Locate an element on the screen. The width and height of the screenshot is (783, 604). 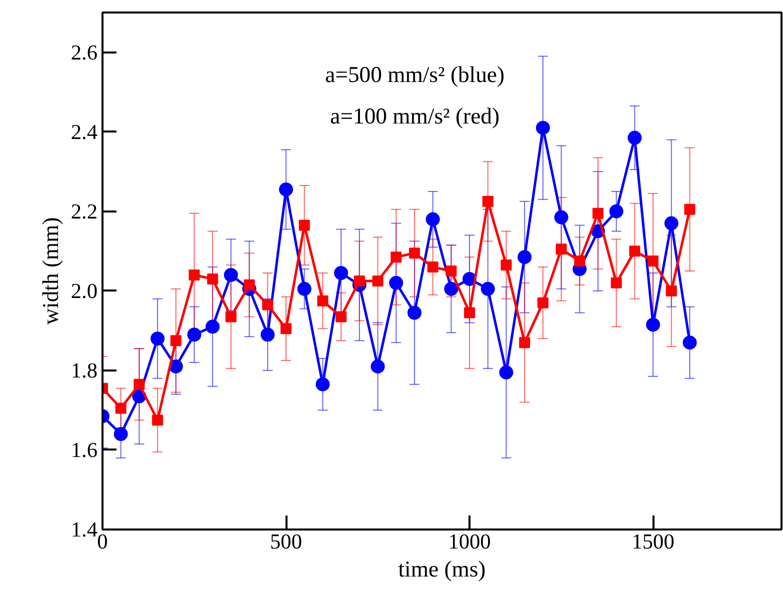
x-tick-label: 1500 is located at coordinates (653, 542).